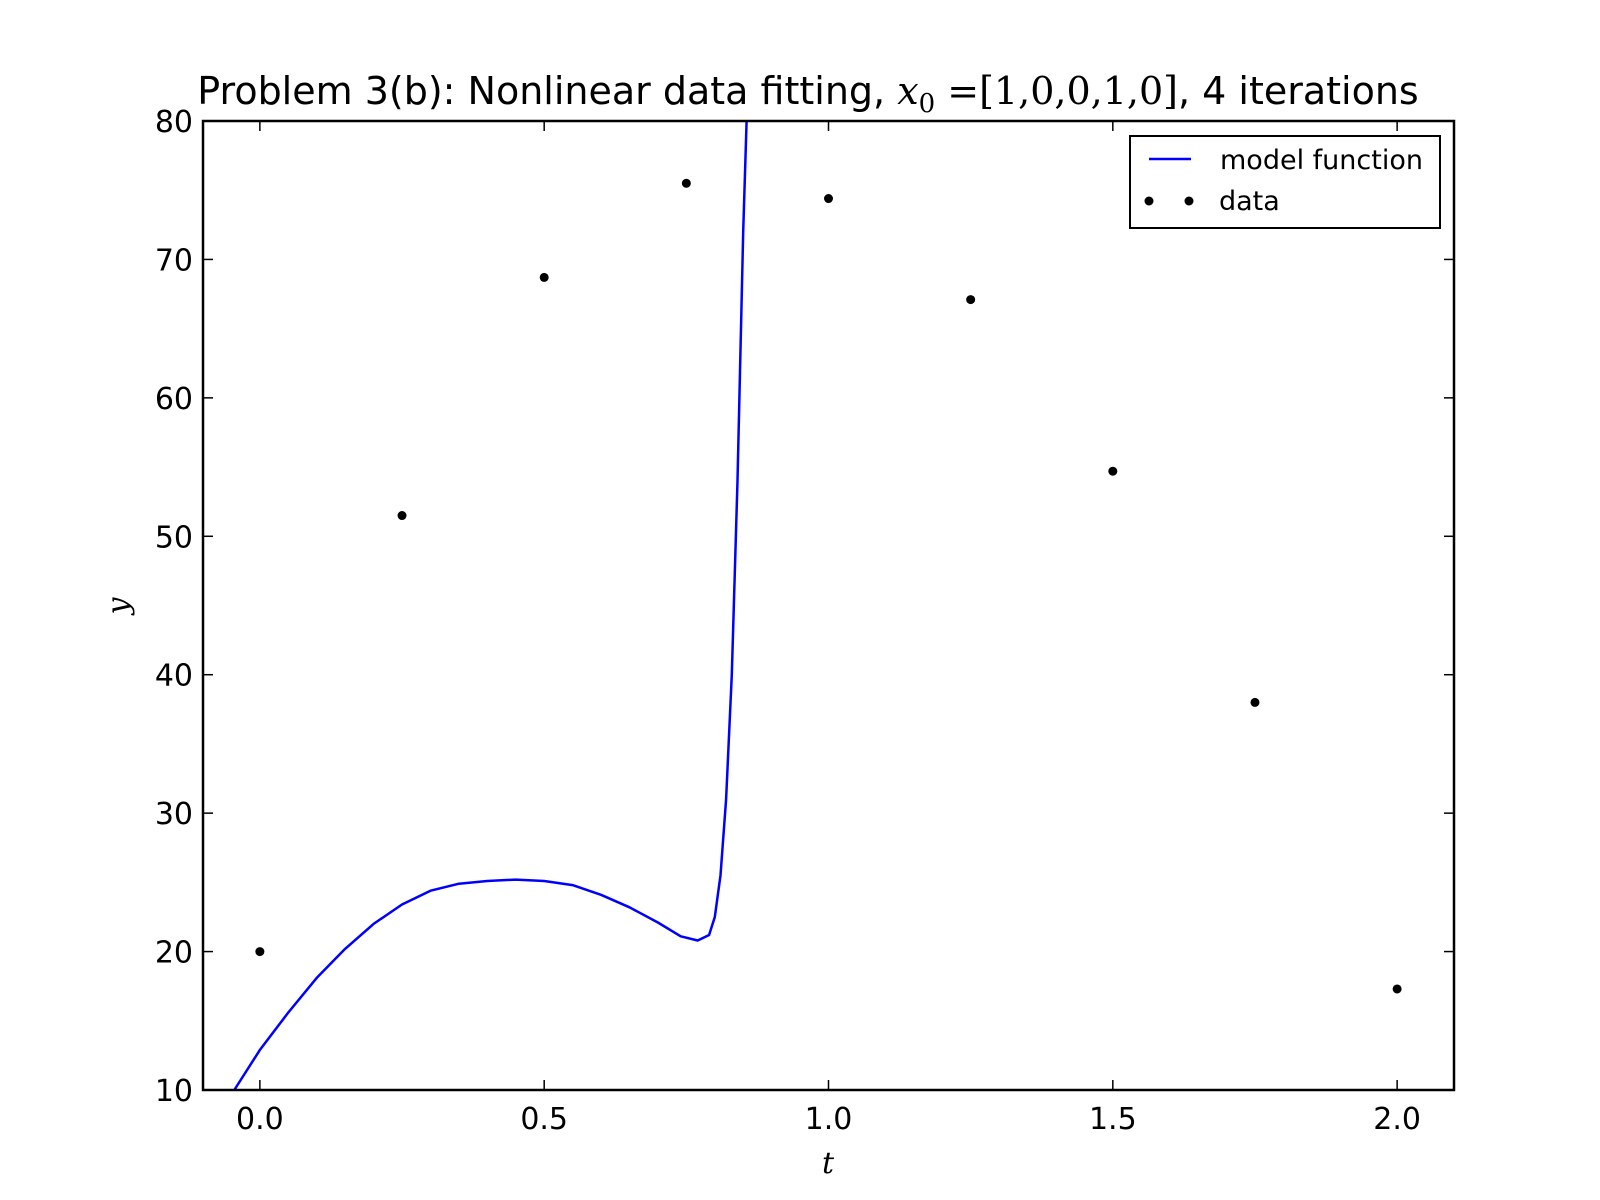 The image size is (1600, 1200). What do you see at coordinates (174, 814) in the screenshot?
I see `y-tick-label: 30` at bounding box center [174, 814].